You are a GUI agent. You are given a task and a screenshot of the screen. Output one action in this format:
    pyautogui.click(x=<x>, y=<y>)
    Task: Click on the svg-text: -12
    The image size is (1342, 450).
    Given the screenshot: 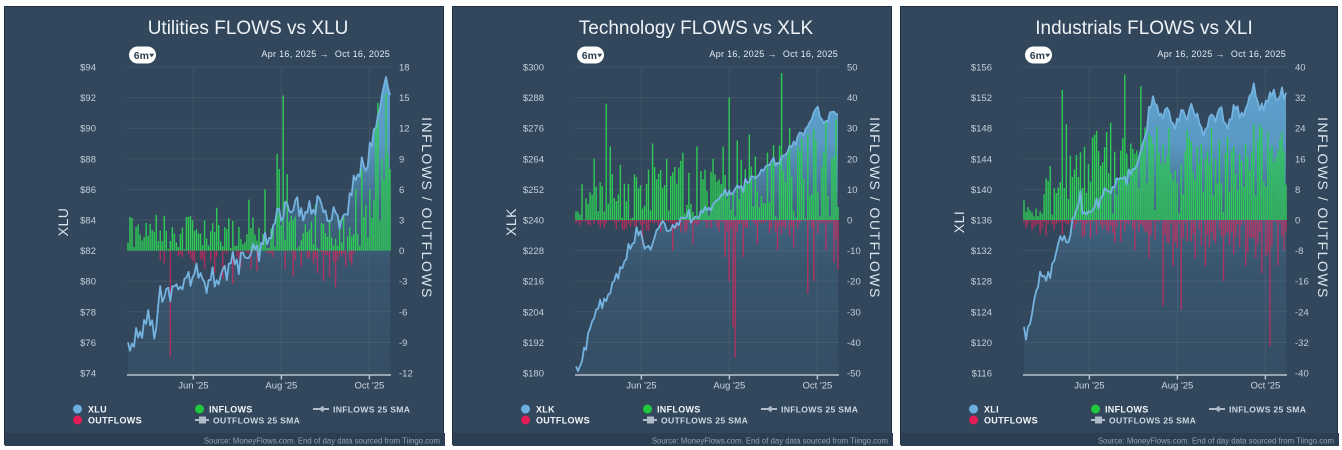 What is the action you would take?
    pyautogui.click(x=406, y=374)
    